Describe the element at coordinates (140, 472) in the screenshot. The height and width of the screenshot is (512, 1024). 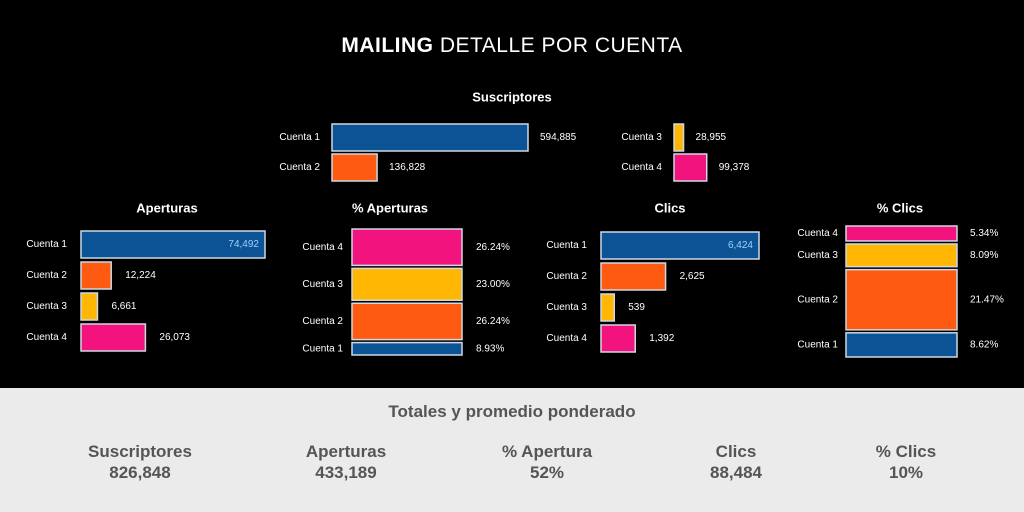
I see `stat-value: 826,848` at that location.